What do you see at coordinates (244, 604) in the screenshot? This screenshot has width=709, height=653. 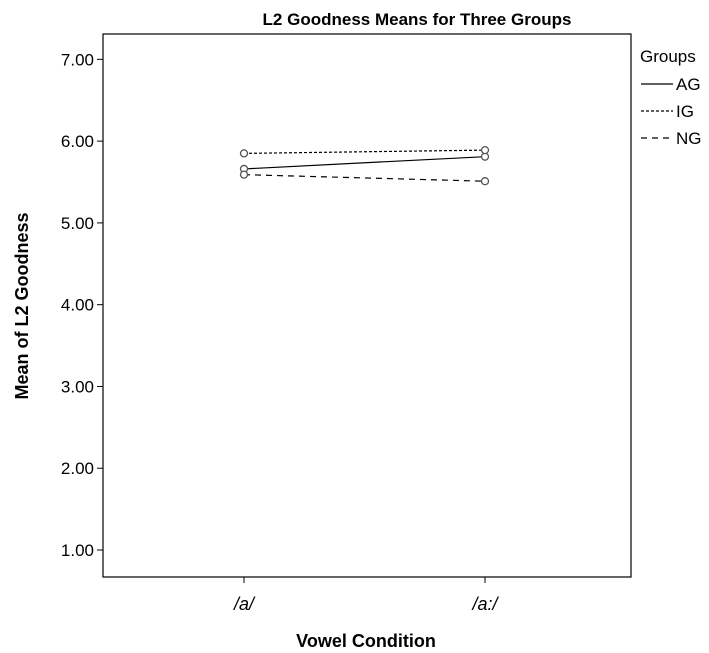 I see `x-tick-label: /a/` at bounding box center [244, 604].